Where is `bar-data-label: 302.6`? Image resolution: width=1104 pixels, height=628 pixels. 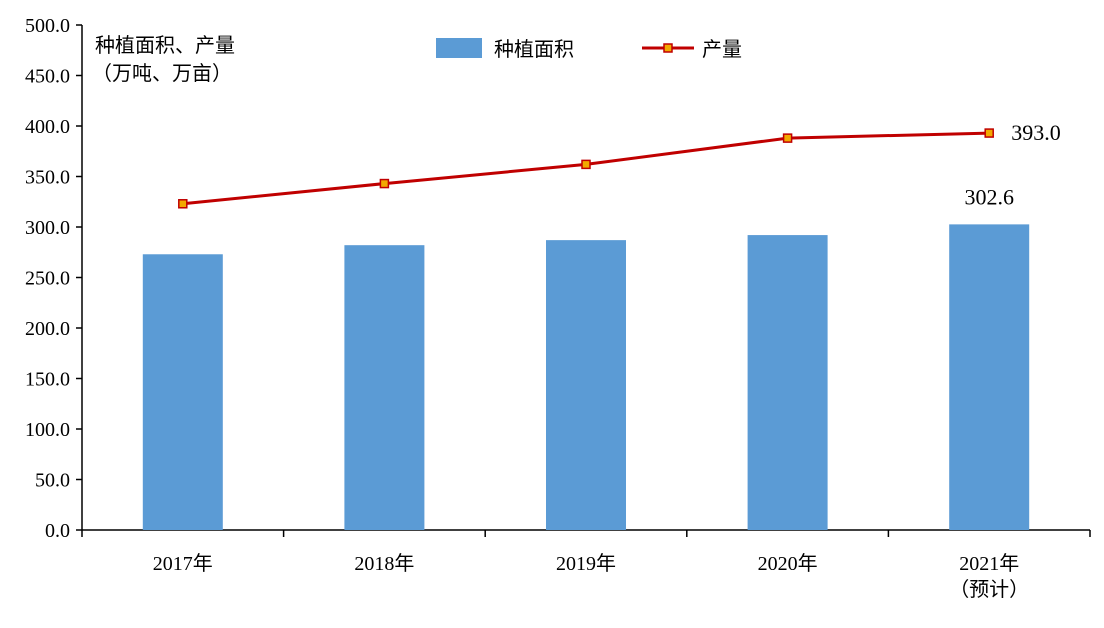
bar-data-label: 302.6 is located at coordinates (989, 196).